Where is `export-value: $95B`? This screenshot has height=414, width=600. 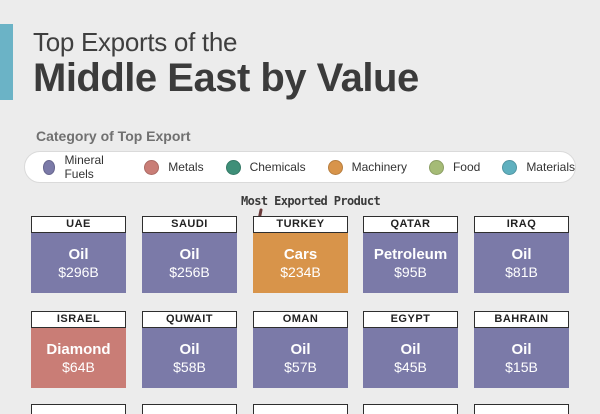
export-value: $95B is located at coordinates (410, 271).